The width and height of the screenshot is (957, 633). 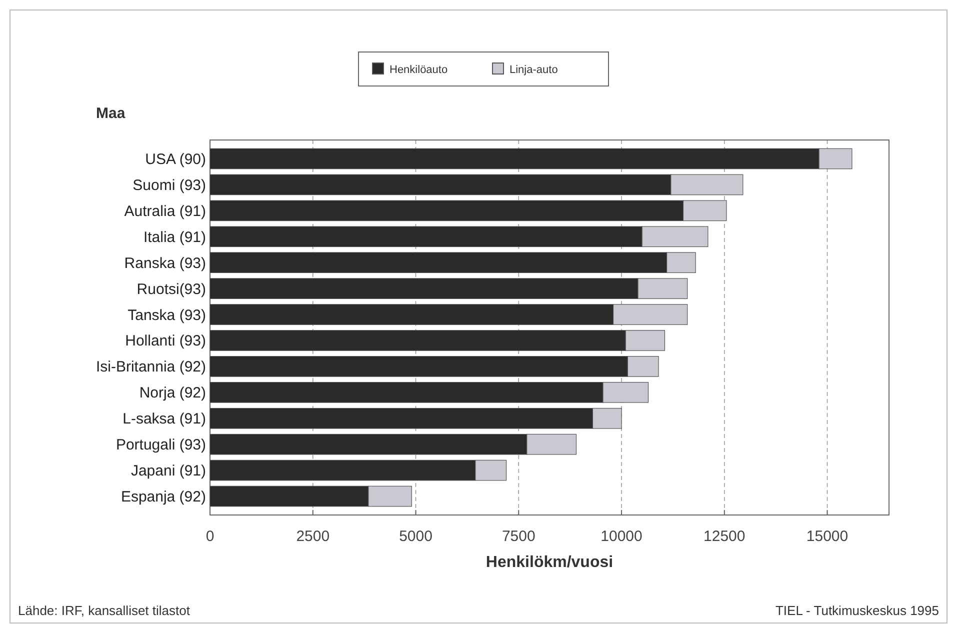 What do you see at coordinates (165, 263) in the screenshot?
I see `y-tick-label: Ranska (93)` at bounding box center [165, 263].